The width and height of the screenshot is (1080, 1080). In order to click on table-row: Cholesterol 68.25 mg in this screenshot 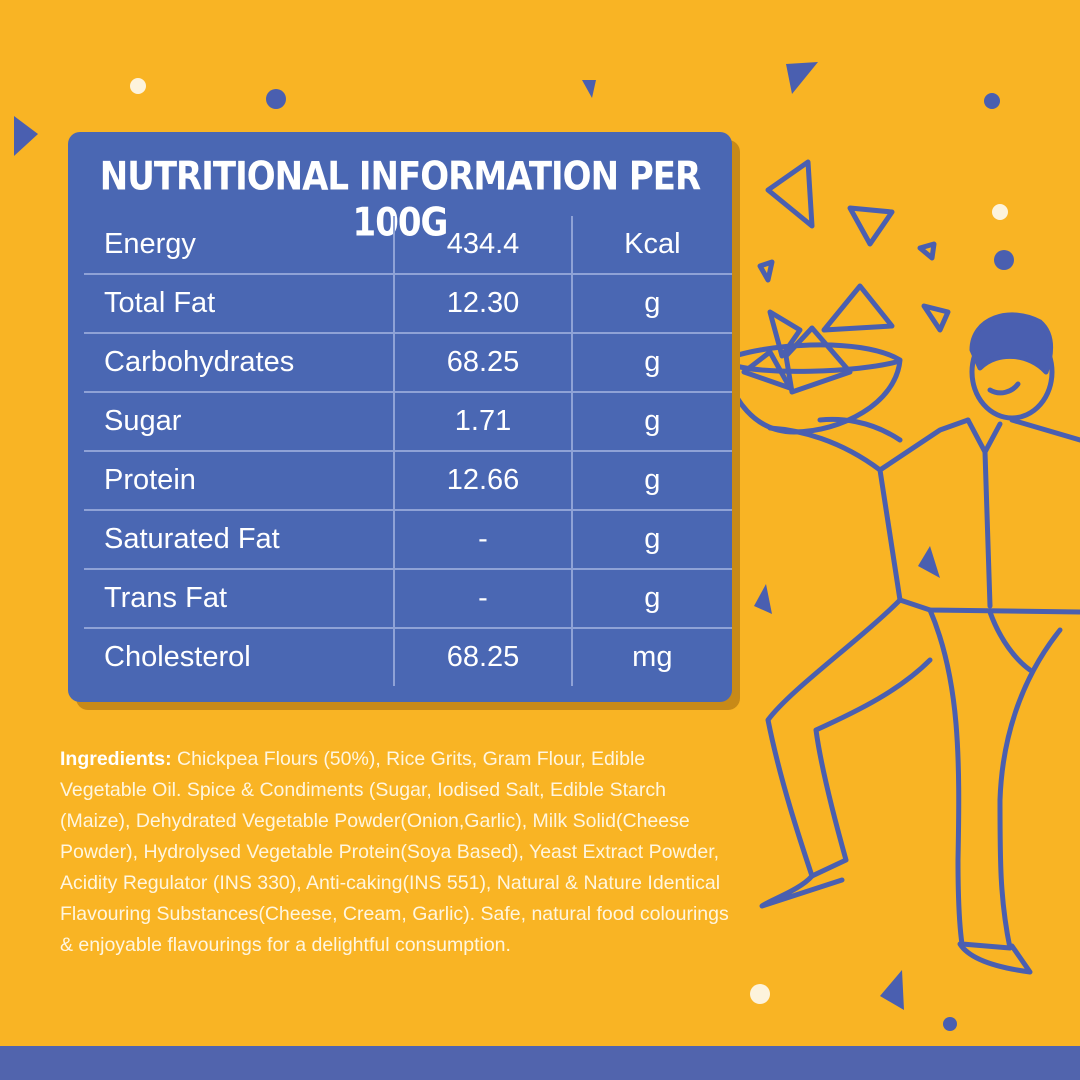, I will do `click(408, 657)`.